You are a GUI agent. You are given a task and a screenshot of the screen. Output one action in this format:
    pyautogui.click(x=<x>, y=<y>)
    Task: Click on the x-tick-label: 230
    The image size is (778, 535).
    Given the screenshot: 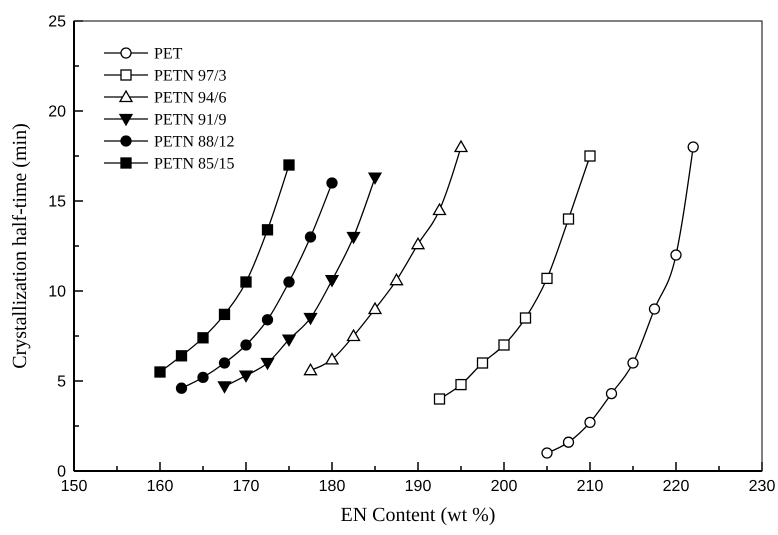 What is the action you would take?
    pyautogui.click(x=762, y=486)
    